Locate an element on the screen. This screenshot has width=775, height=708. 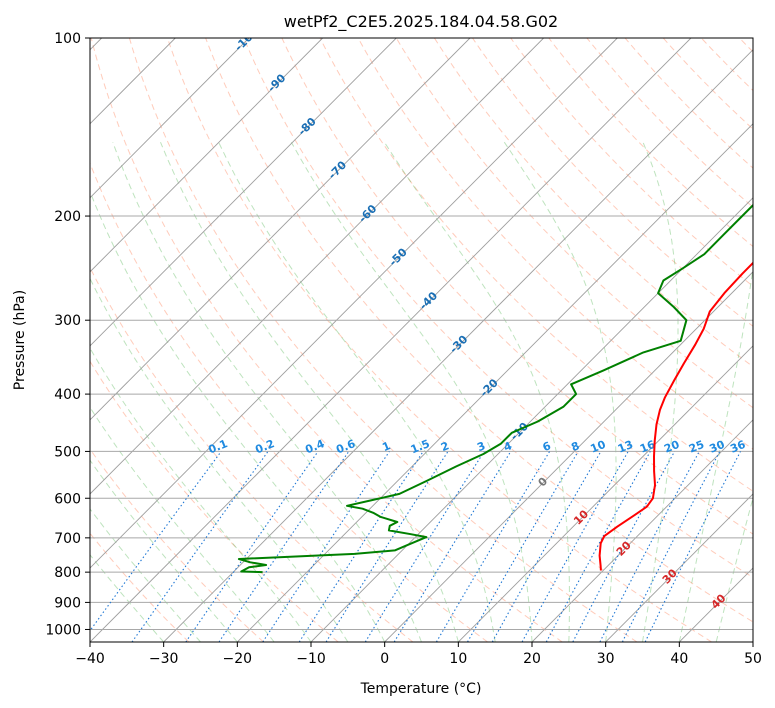
y-tick-label: 300 is located at coordinates (67, 321).